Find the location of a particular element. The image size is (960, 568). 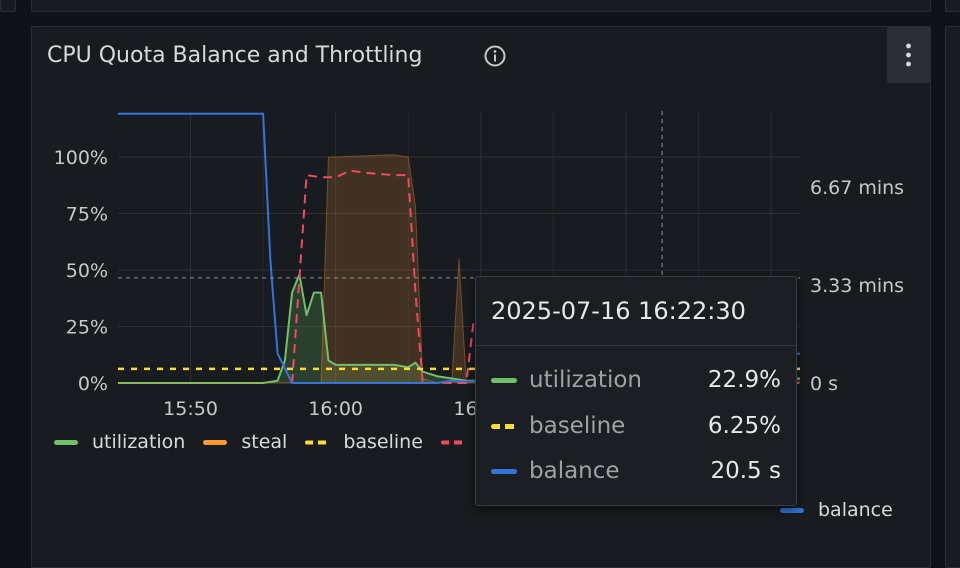

y-right-tick-label: 0 s is located at coordinates (824, 384).